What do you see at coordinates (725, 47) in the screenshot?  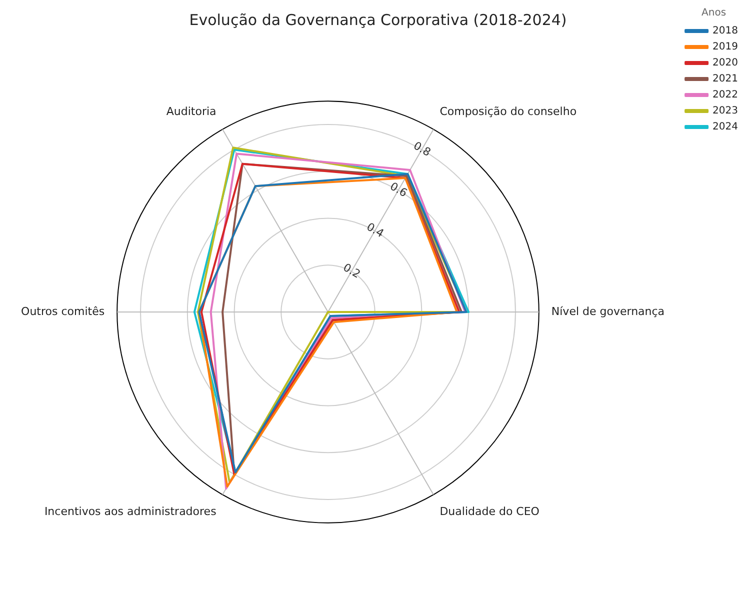 I see `legend-label: 2019` at bounding box center [725, 47].